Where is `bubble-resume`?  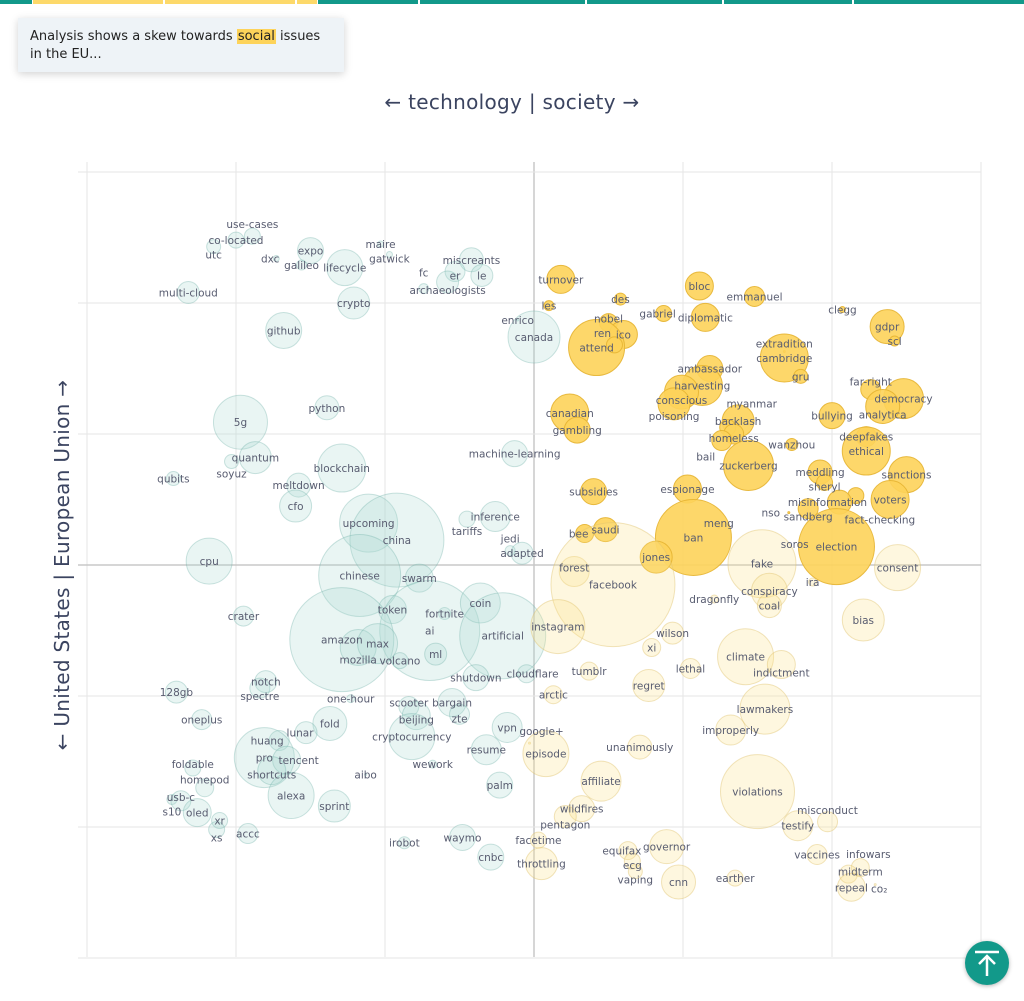 bubble-resume is located at coordinates (486, 750).